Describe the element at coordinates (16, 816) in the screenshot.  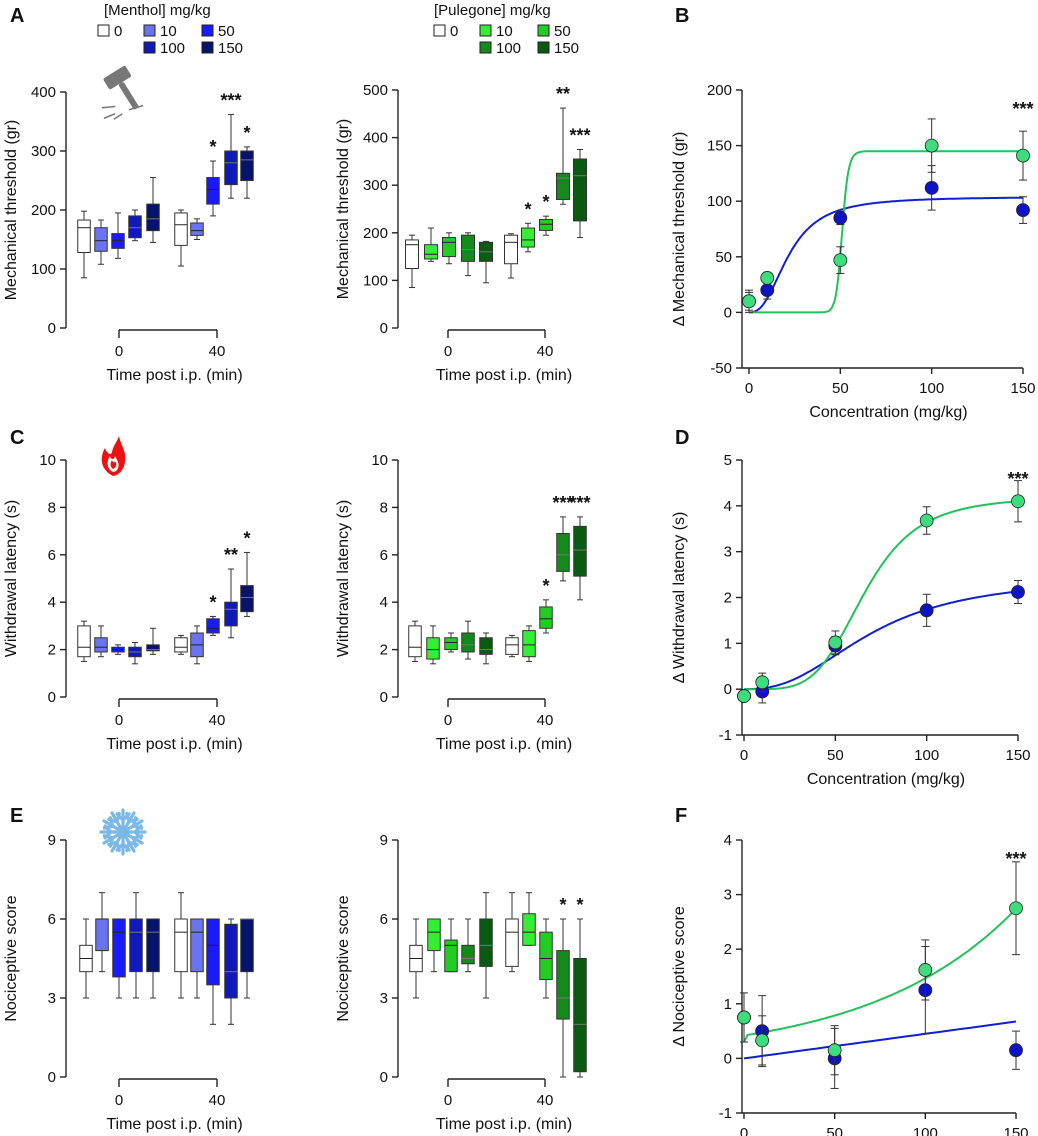
I see `panel-letter-E: E` at that location.